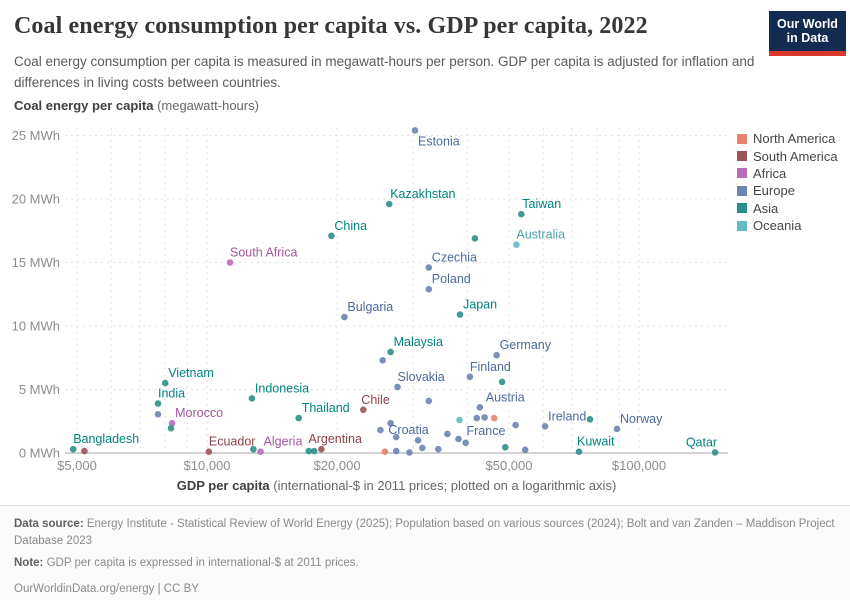  I want to click on legend-item-oceania: Oceania, so click(787, 225).